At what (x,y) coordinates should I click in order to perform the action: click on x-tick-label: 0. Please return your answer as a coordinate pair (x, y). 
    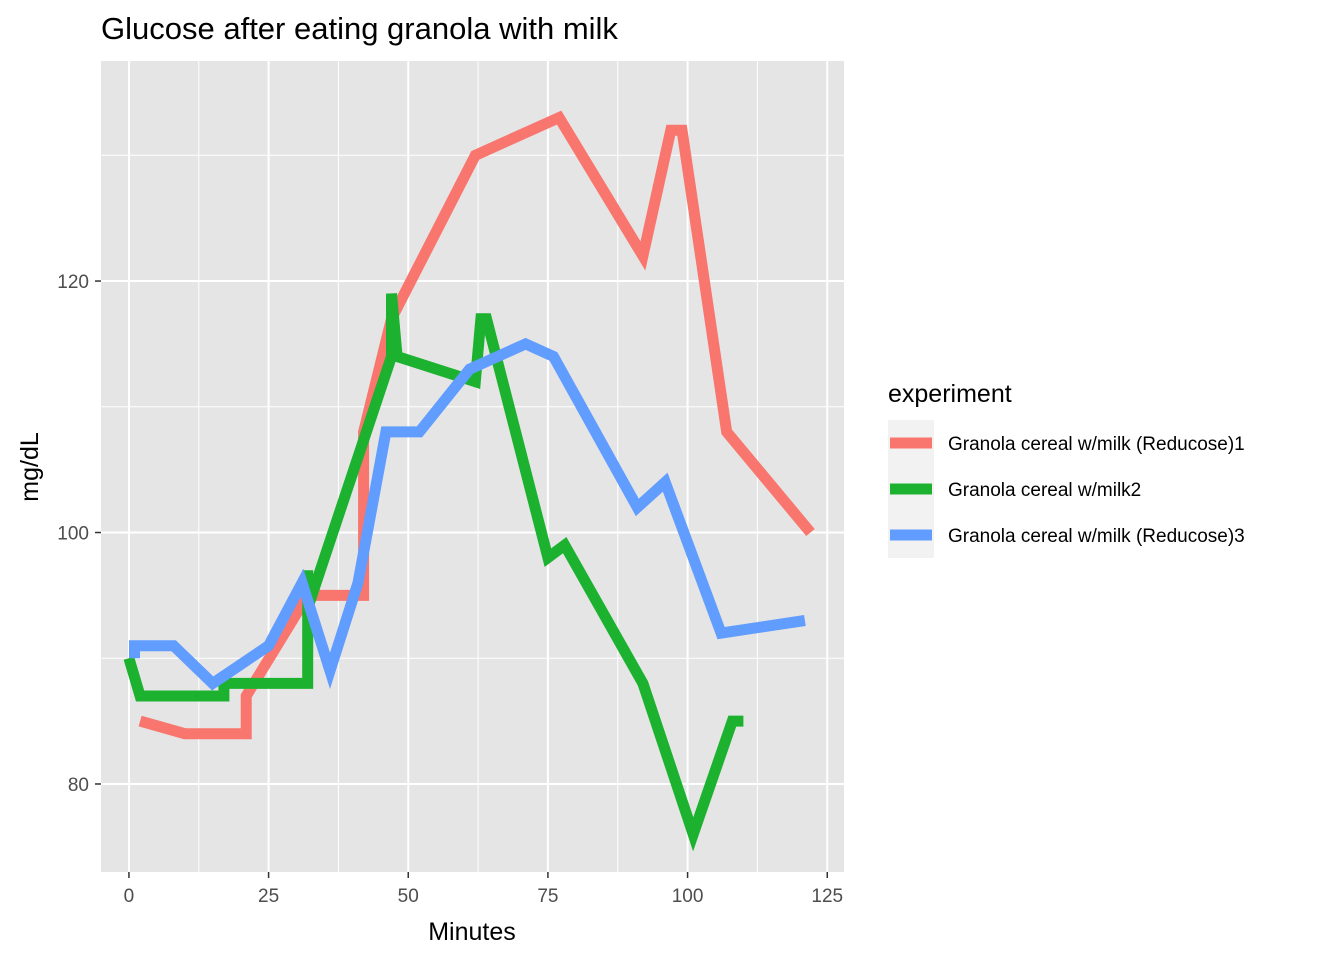
    Looking at the image, I should click on (129, 896).